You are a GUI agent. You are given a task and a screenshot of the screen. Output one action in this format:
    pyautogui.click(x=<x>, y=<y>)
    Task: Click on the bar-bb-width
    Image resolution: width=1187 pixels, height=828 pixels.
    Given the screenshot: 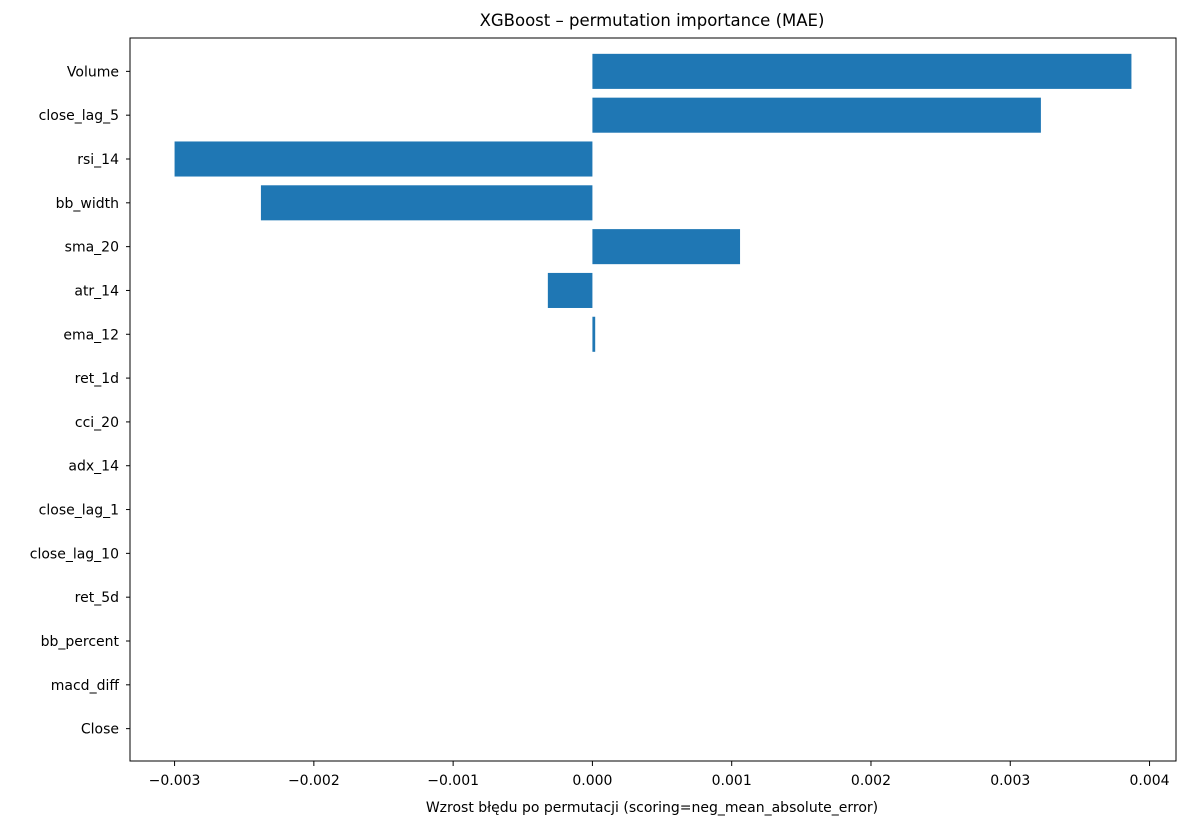 What is the action you would take?
    pyautogui.click(x=426, y=203)
    